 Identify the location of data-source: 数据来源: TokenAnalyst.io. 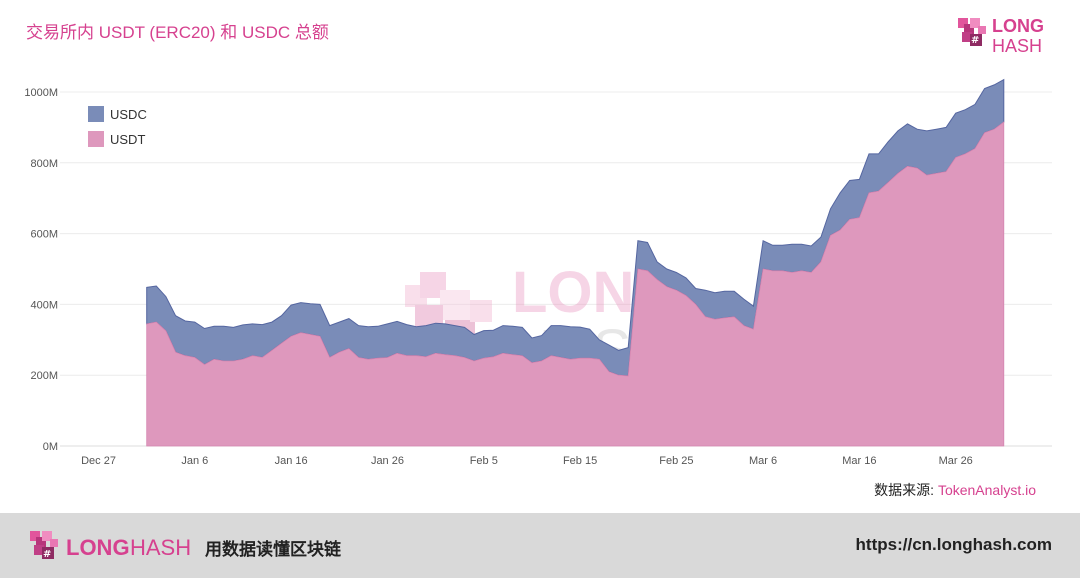
(955, 490).